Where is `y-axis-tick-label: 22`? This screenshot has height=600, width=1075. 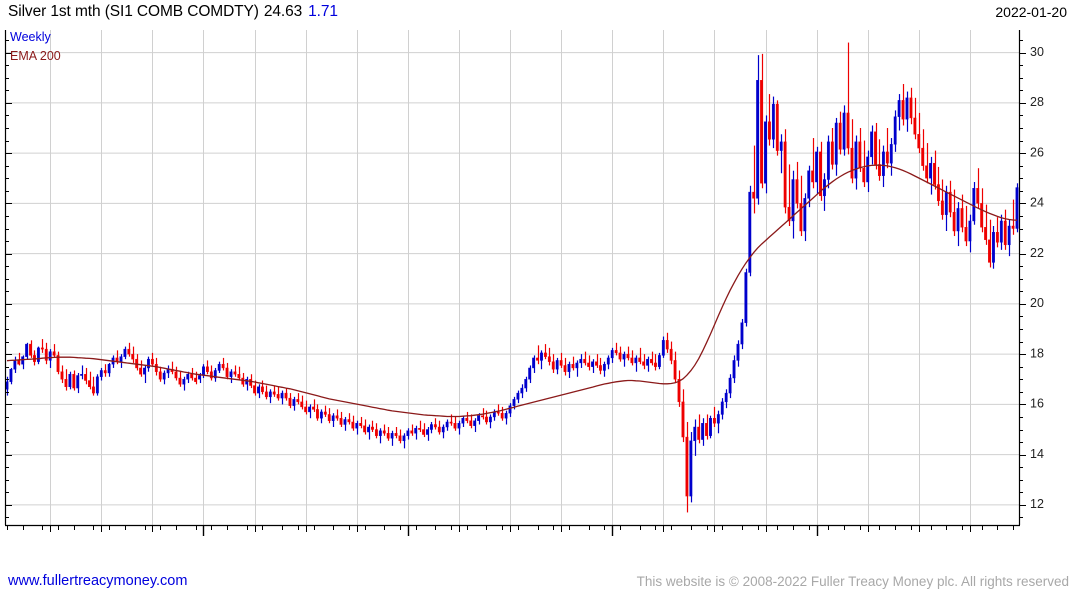 y-axis-tick-label: 22 is located at coordinates (1037, 253).